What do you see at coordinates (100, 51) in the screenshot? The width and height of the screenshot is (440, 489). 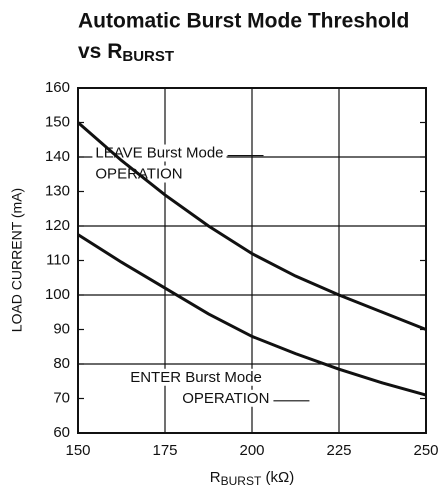 I see `title-prefix: vs R` at bounding box center [100, 51].